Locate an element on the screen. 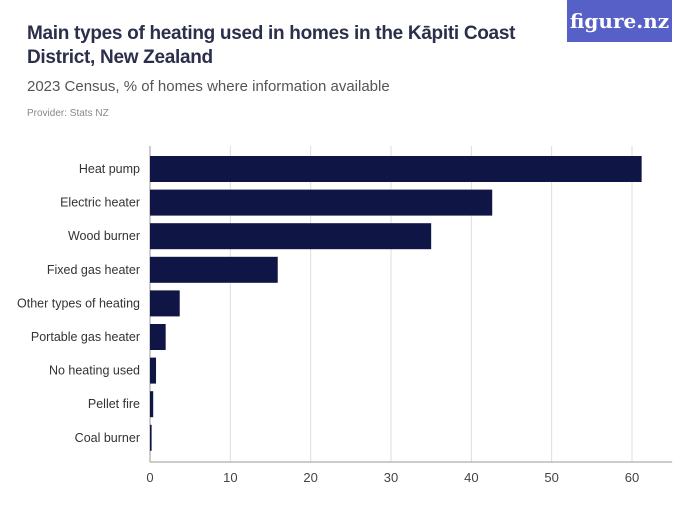 The image size is (700, 525). x-tick-label: 40 is located at coordinates (471, 477).